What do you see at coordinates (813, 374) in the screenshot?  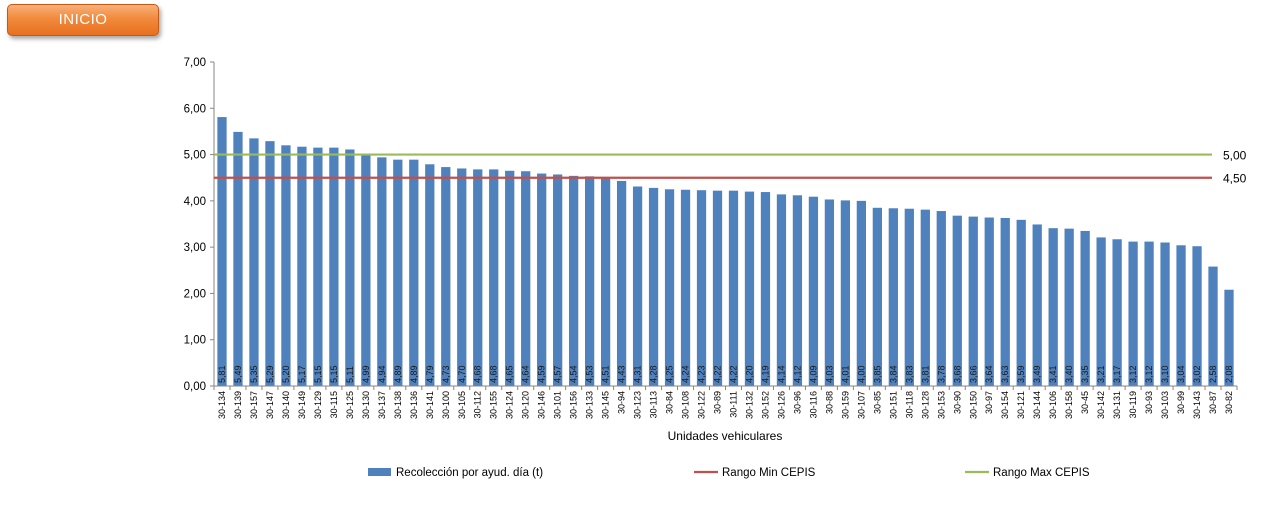 I see `bar-value-label: 4,09` at bounding box center [813, 374].